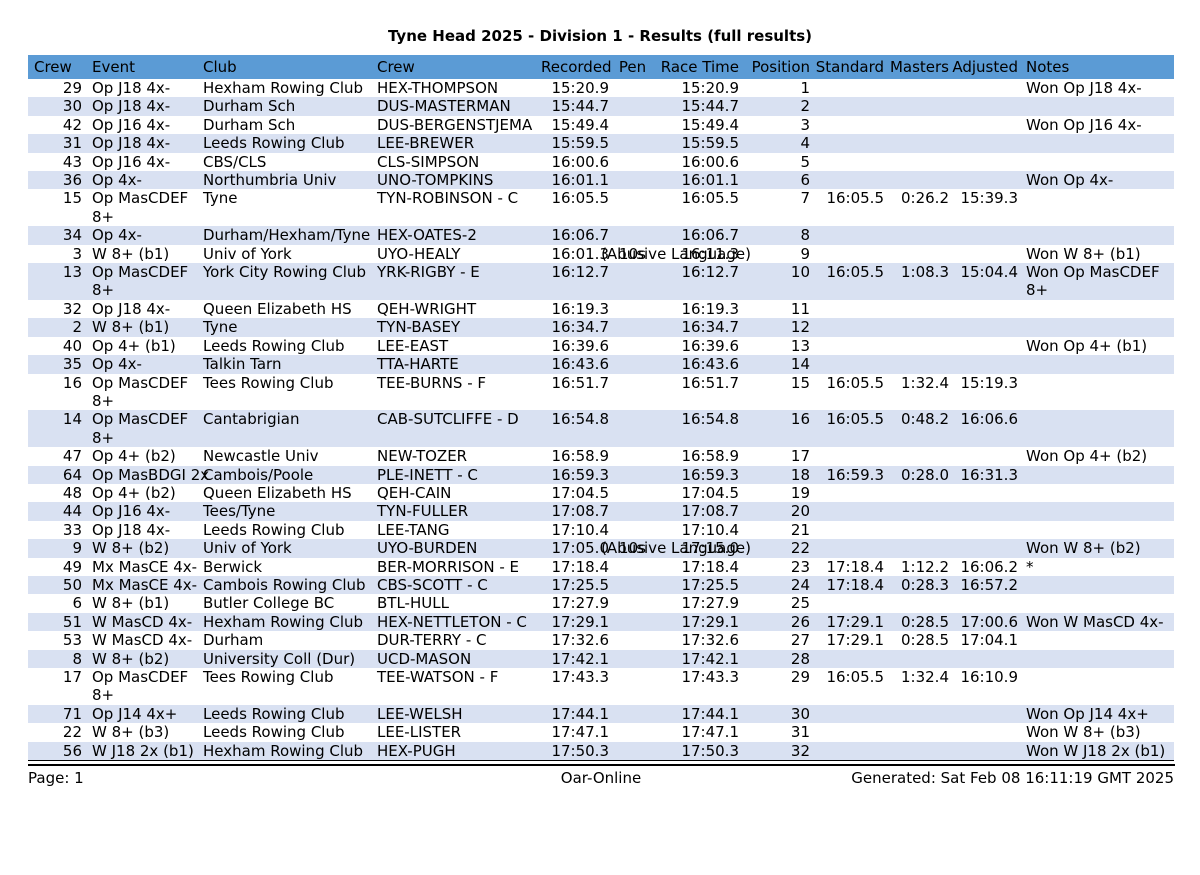 This screenshot has width=1200, height=875. Describe the element at coordinates (131, 253) in the screenshot. I see `cell-event: W 8+ (b1)` at that location.